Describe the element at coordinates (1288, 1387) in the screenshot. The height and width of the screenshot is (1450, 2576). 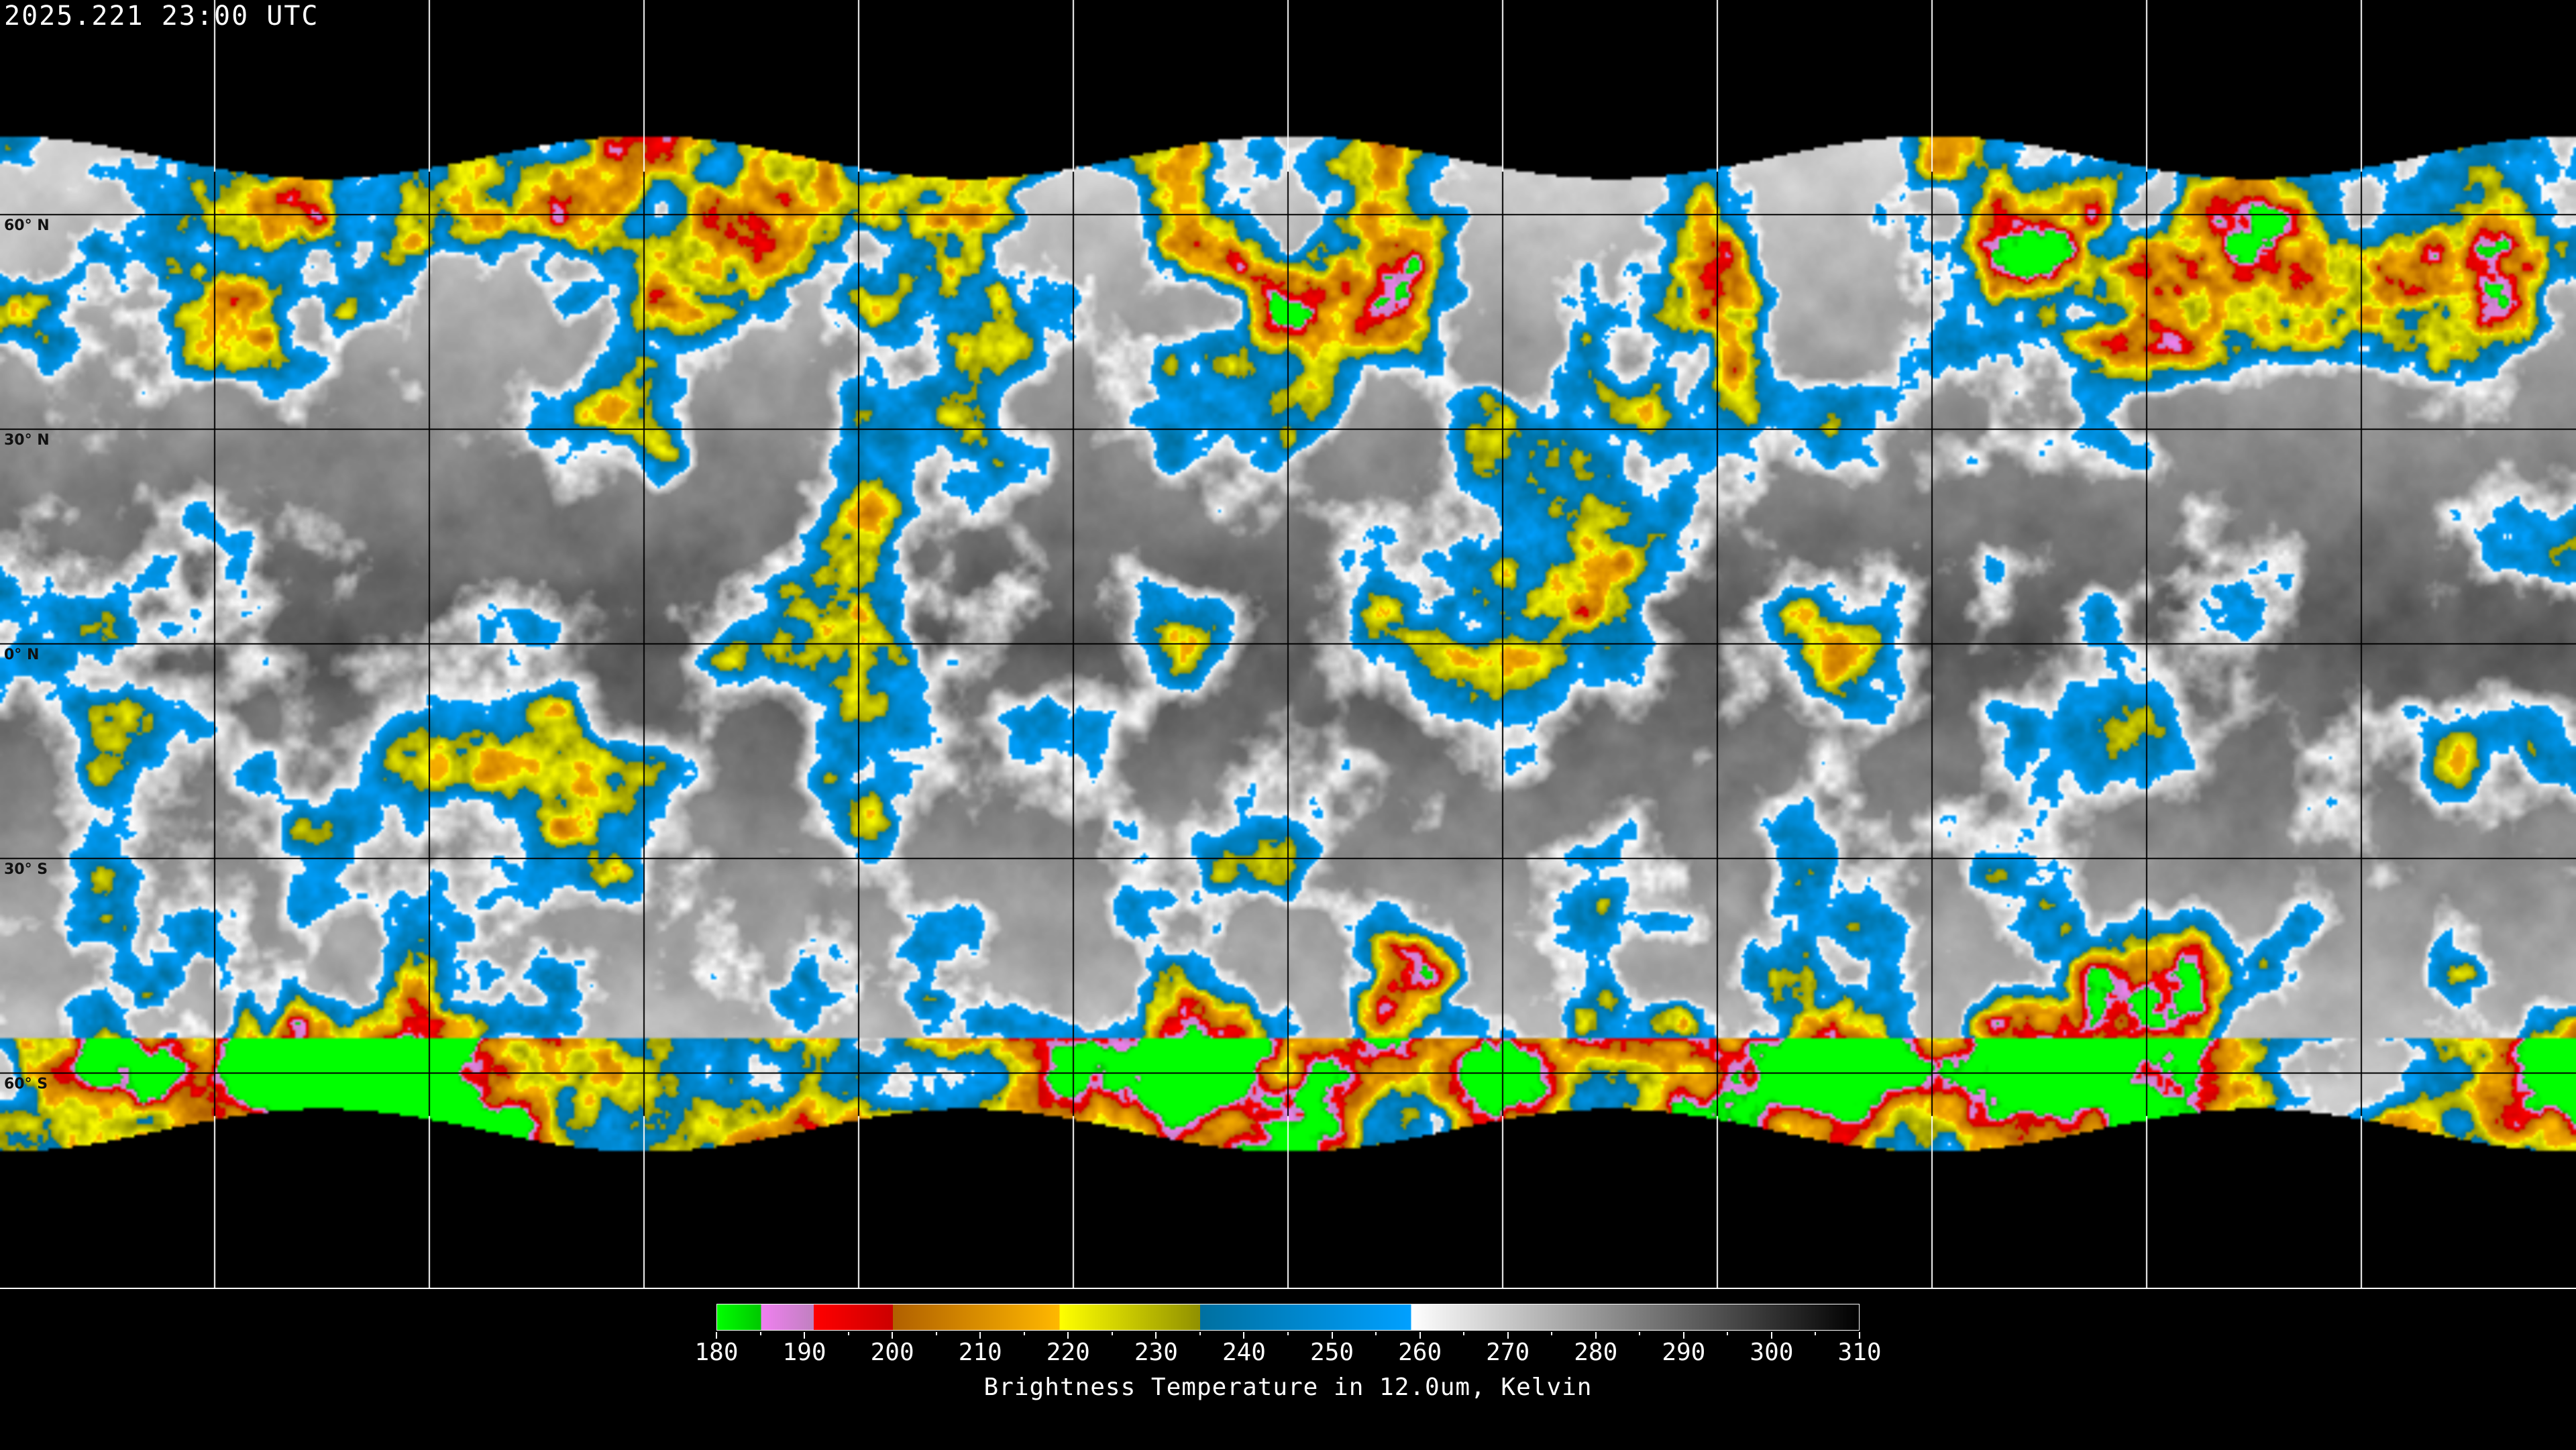
I see `colorbar-title: Brightness Temperature in 12.0um, Kelvin` at that location.